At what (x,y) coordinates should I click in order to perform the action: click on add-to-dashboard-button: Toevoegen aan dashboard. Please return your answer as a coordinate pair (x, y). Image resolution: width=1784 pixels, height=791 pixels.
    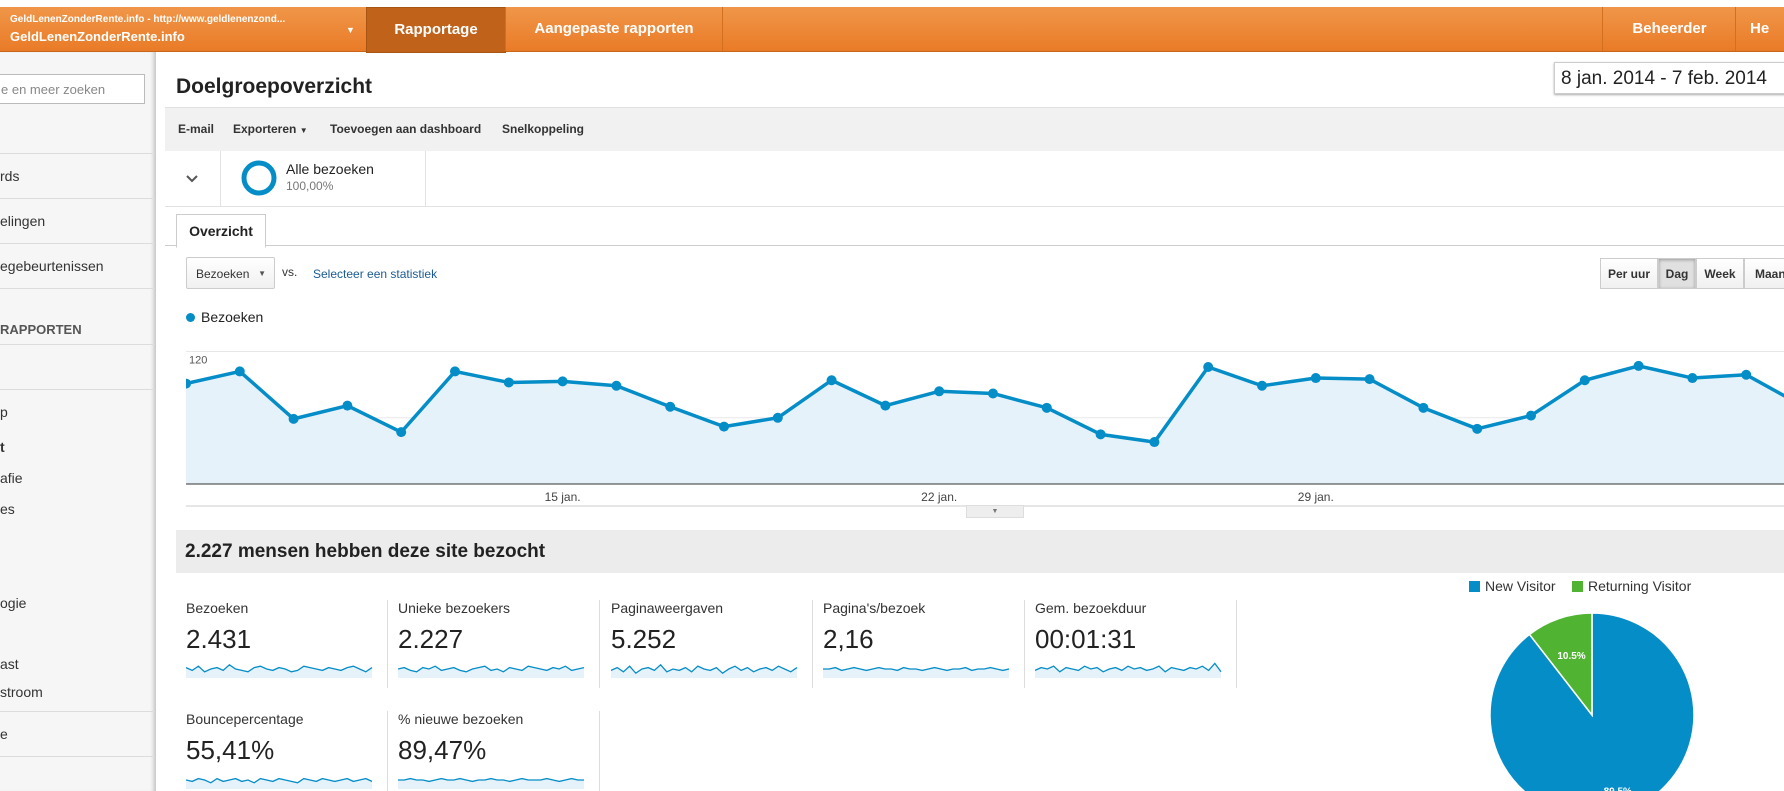
    Looking at the image, I should click on (406, 129).